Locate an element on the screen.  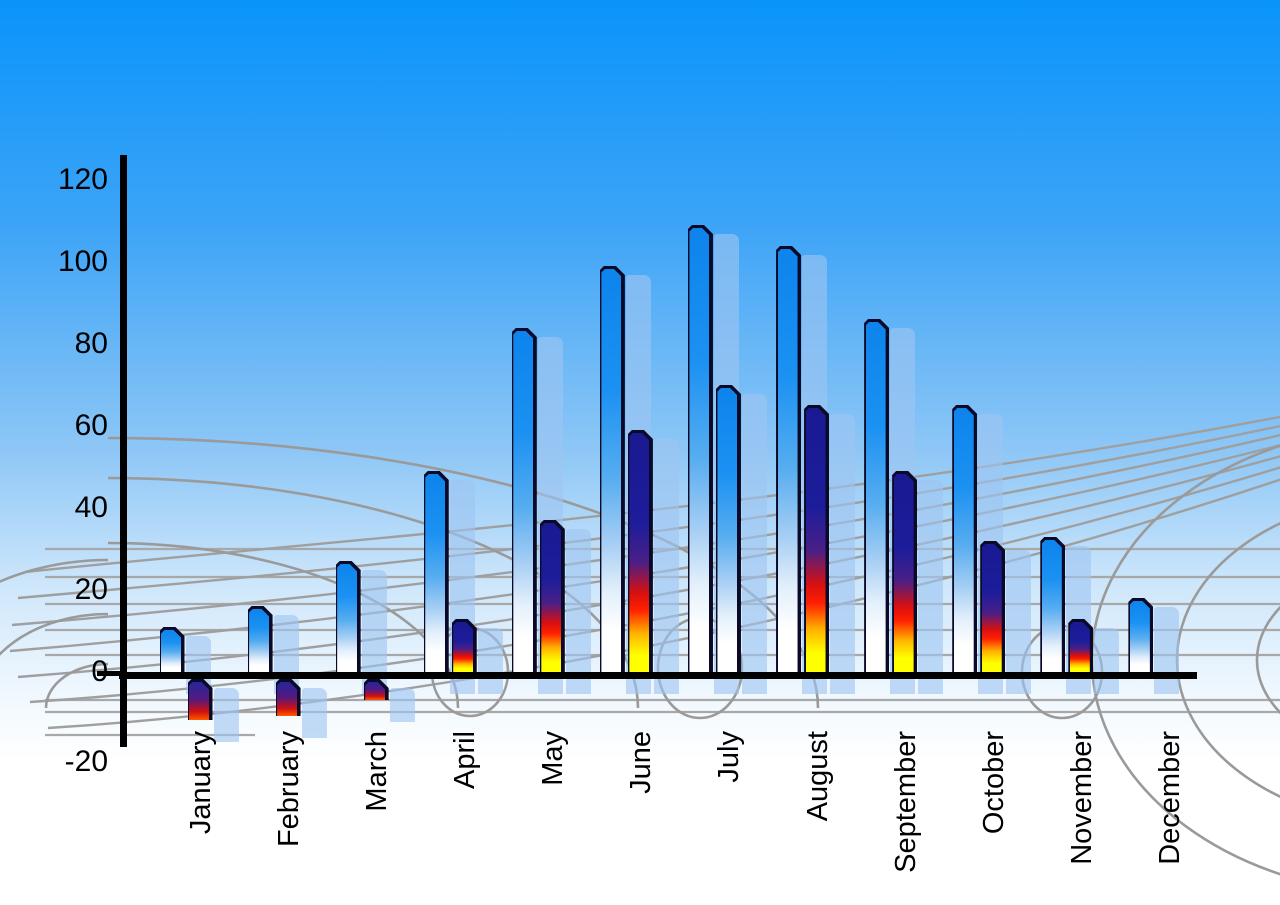
bar-november-secondary-fill is located at coordinates (1080, 647).